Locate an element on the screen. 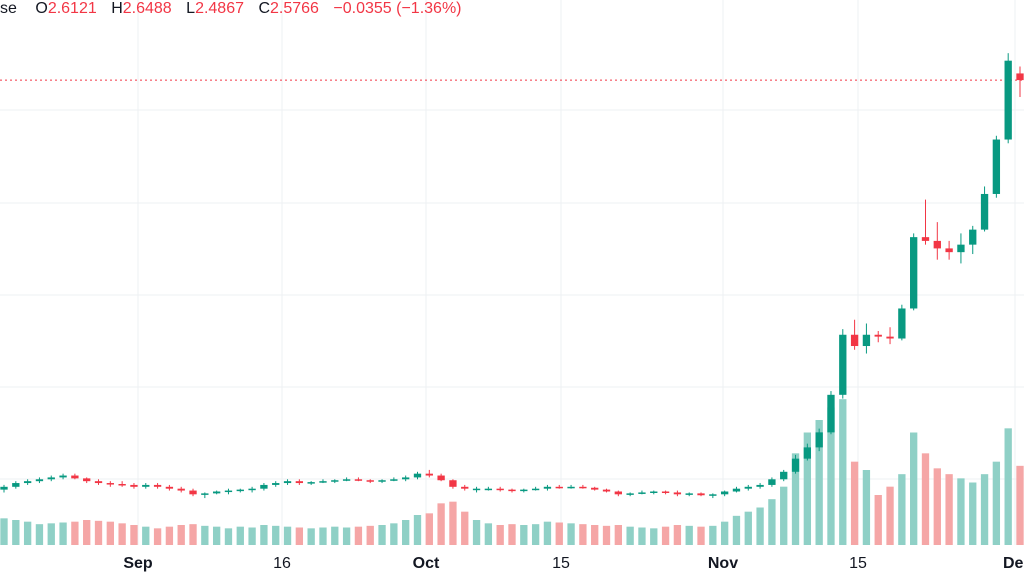  x-axis-tick-label: Oct is located at coordinates (426, 563).